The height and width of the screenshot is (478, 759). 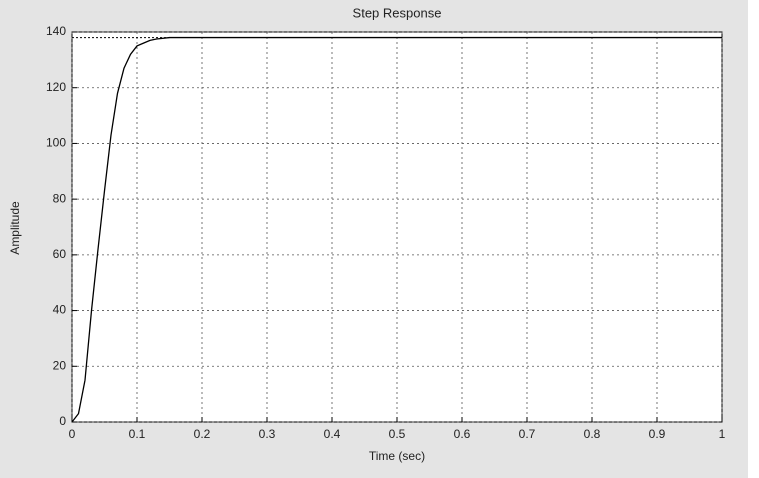 What do you see at coordinates (56, 143) in the screenshot?
I see `y-tick-label: 100` at bounding box center [56, 143].